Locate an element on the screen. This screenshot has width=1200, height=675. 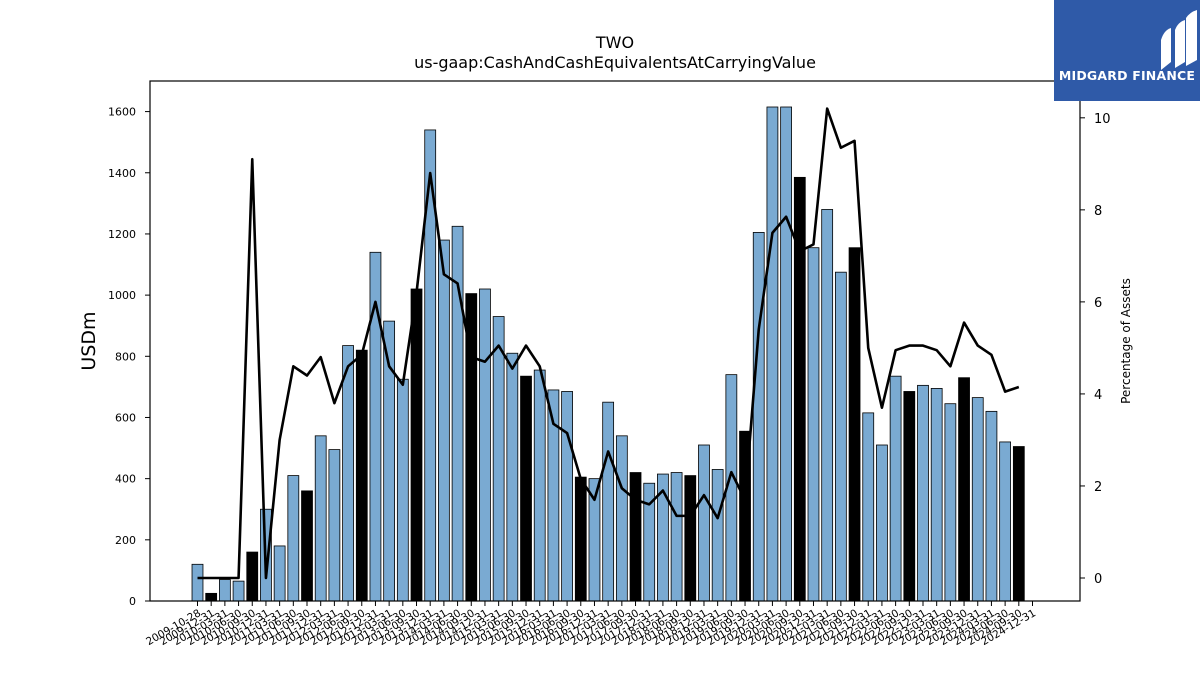
y-axis-left: 0 200 400 600 800 1000 1200 1400 1600 is located at coordinates (129, 357).